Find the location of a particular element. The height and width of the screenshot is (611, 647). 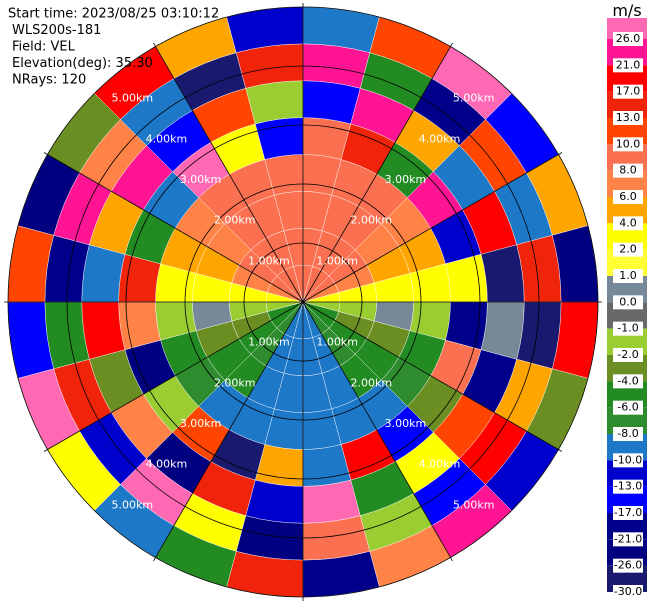

colorbar-tick-label: -17.0 is located at coordinates (628, 512).